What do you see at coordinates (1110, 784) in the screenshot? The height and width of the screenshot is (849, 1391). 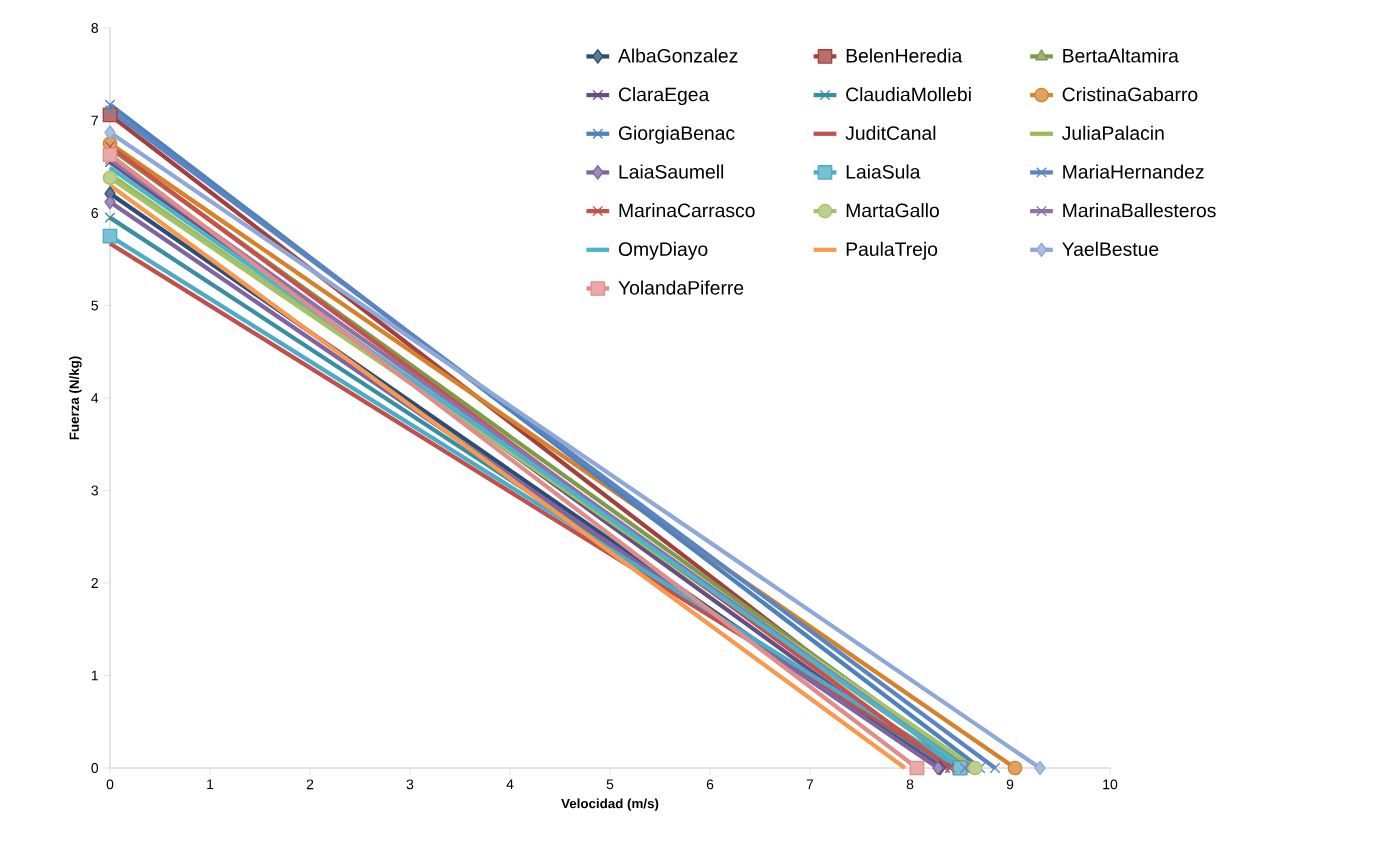 I see `x-tick-label: 10` at bounding box center [1110, 784].